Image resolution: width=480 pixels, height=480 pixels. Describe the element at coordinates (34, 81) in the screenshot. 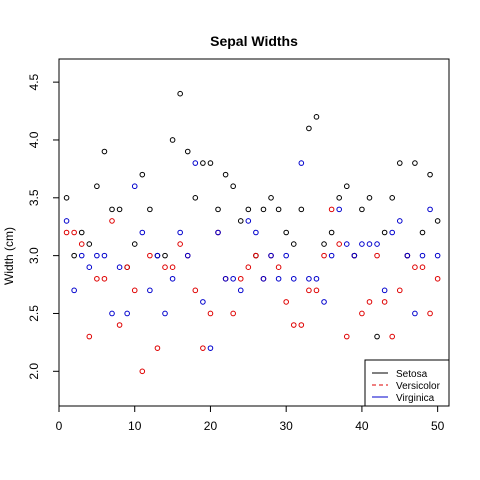

I see `y-tick-label: 4.5` at that location.